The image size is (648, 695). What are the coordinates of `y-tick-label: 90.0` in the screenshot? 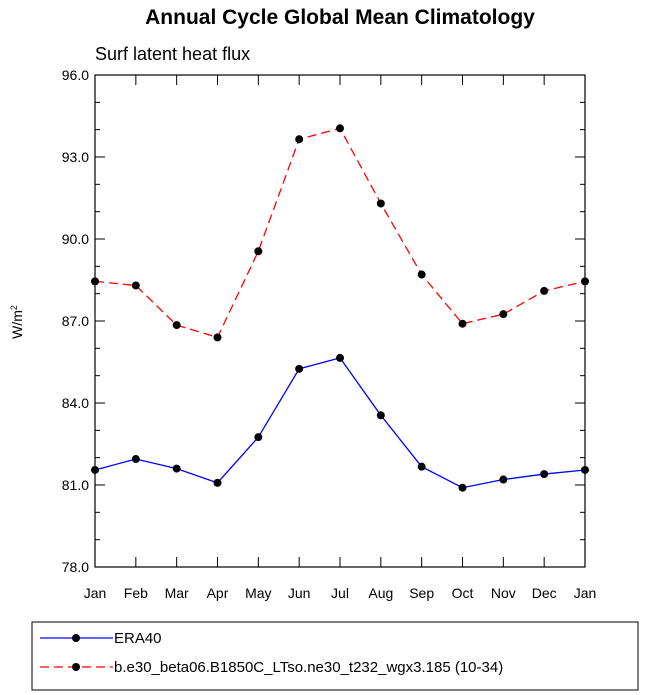 It's located at (75, 239).